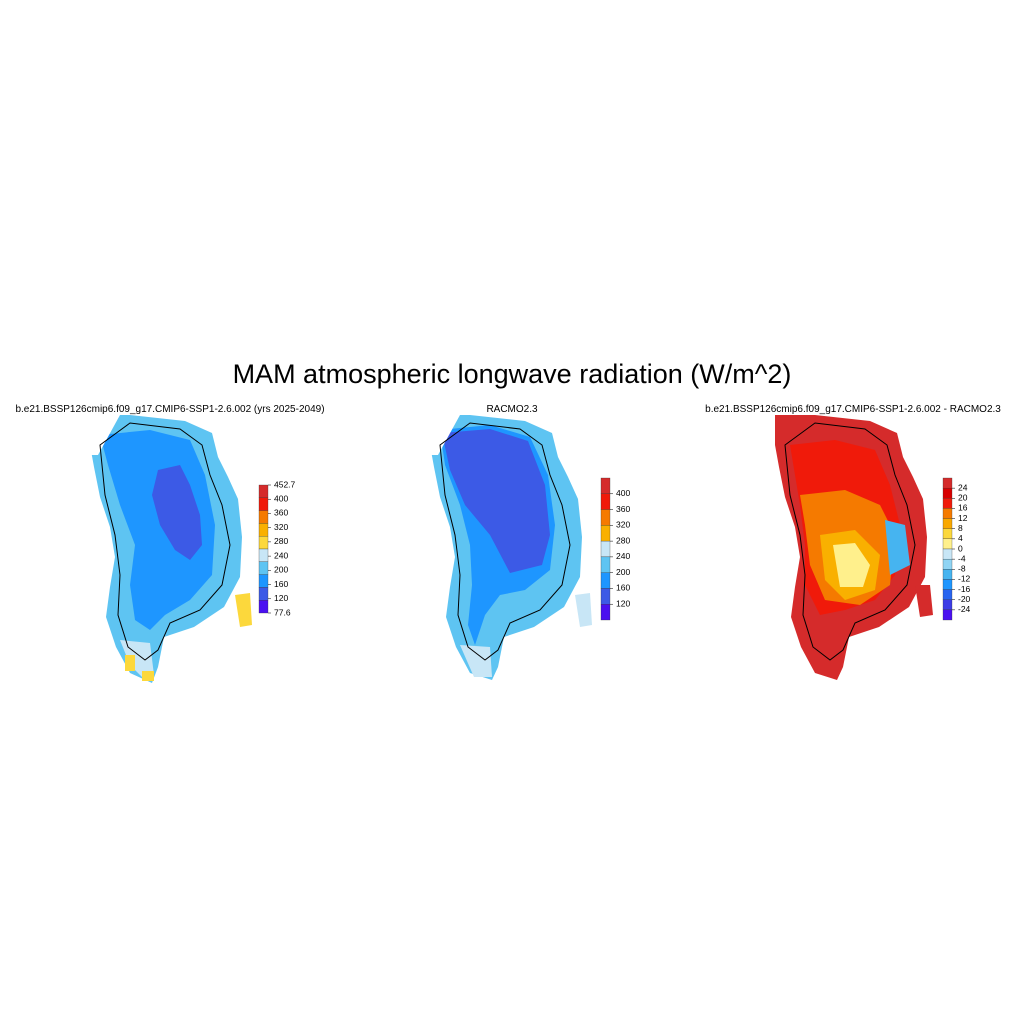 The height and width of the screenshot is (1029, 1024). What do you see at coordinates (963, 487) in the screenshot?
I see `colorbar-label: 24` at bounding box center [963, 487].